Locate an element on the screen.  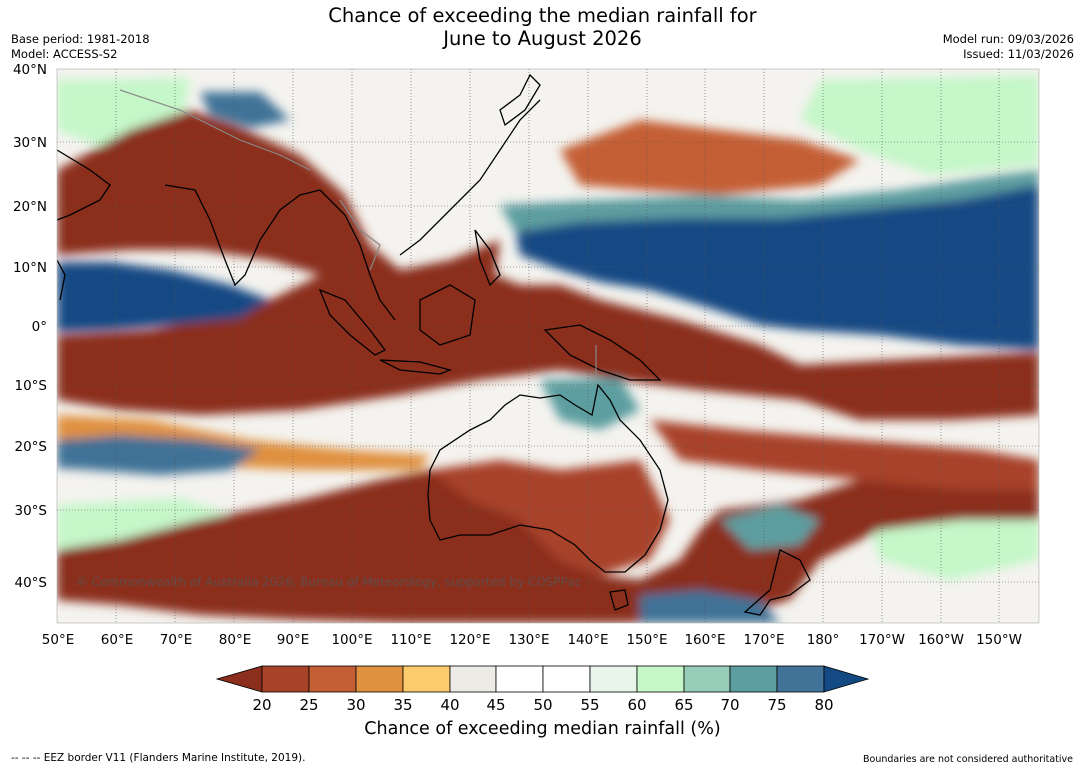
new-guinea-coast is located at coordinates (602, 352).